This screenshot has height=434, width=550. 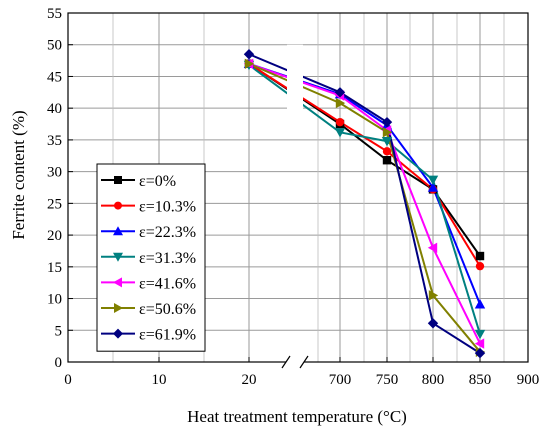 I want to click on x-tick-label: 800, so click(x=433, y=380).